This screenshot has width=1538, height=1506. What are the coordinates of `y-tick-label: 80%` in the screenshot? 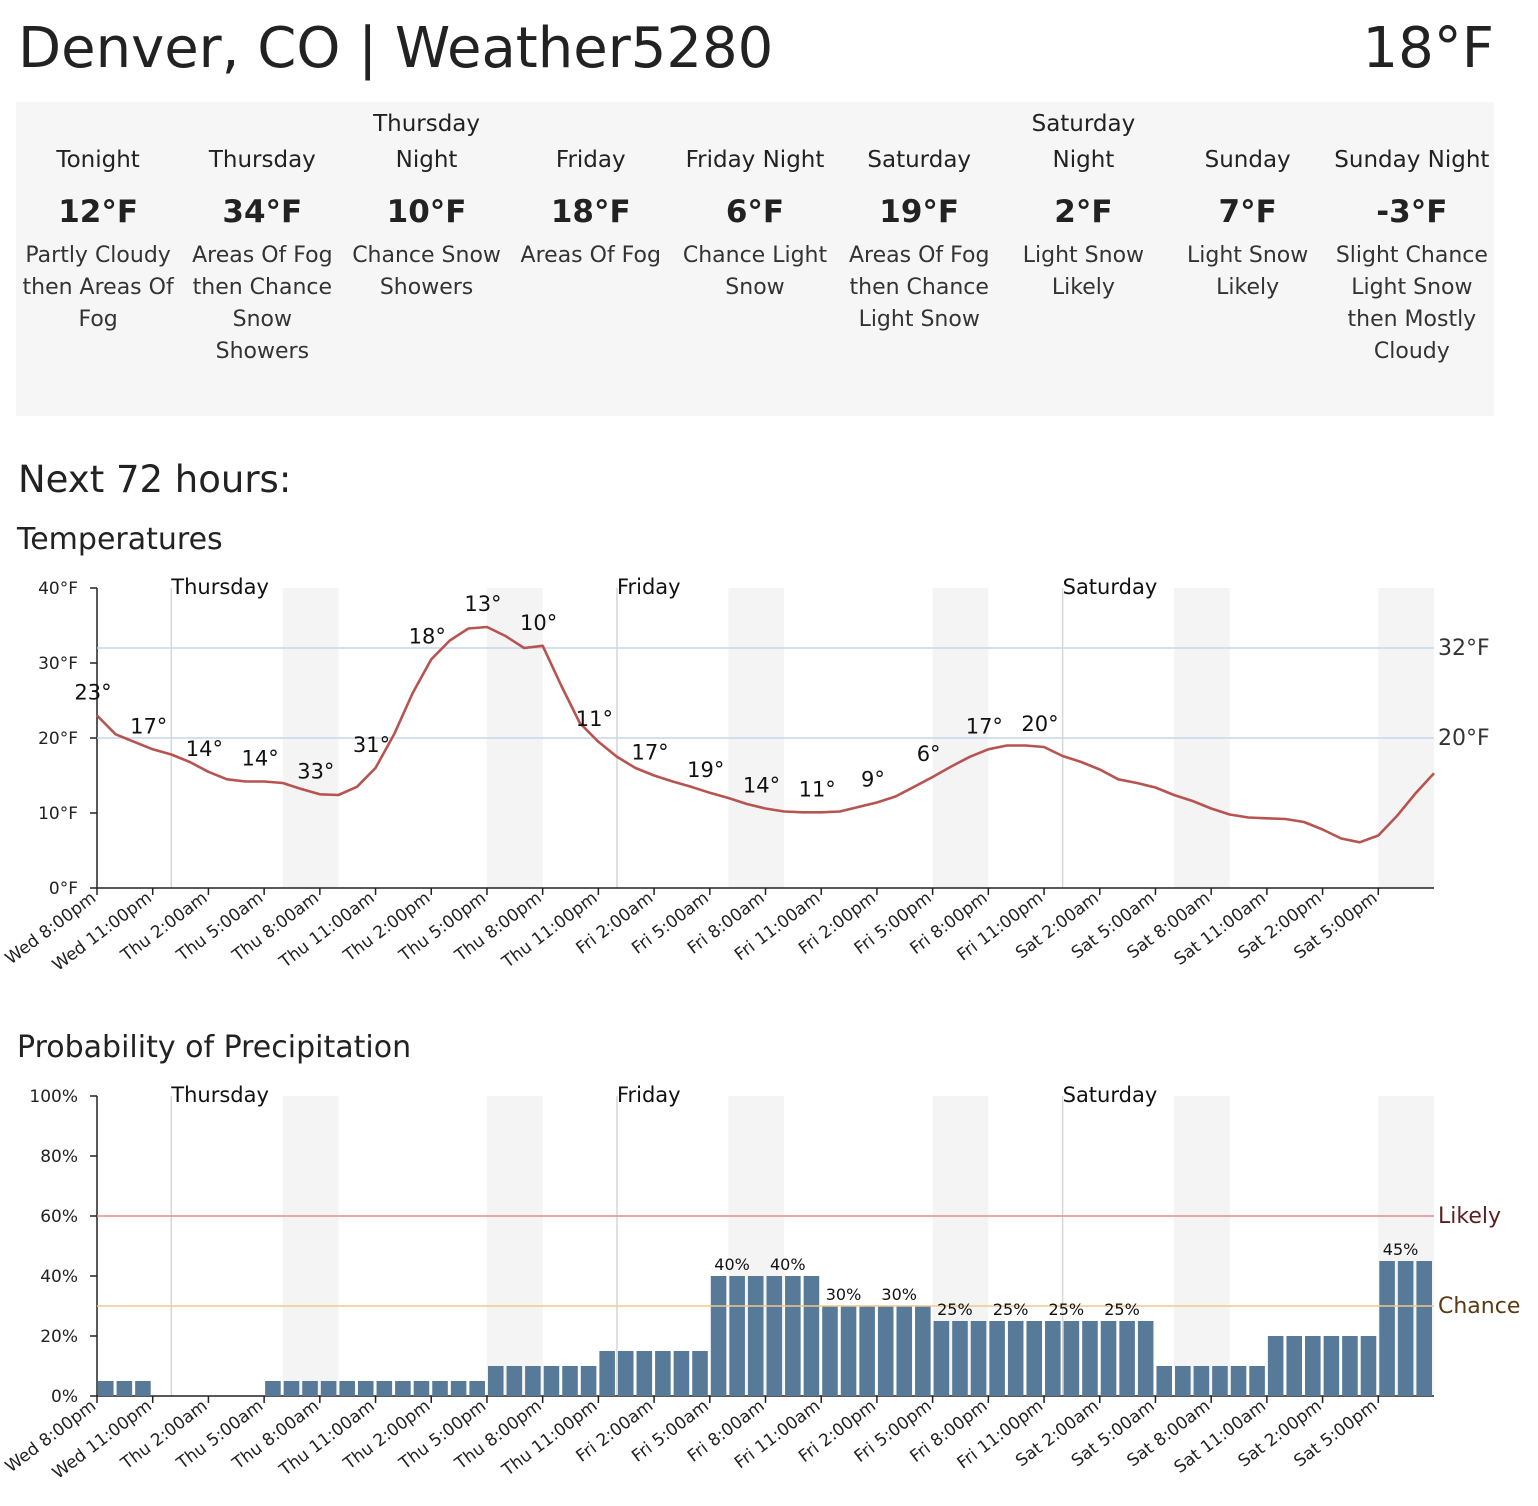 It's located at (59, 1157).